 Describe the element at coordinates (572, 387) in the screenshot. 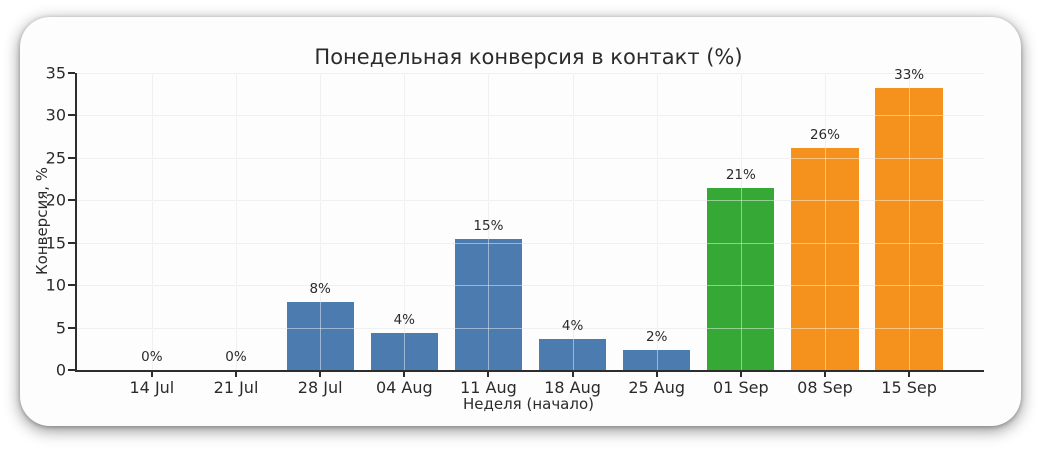

I see `x-tick-label: 18 Aug` at that location.